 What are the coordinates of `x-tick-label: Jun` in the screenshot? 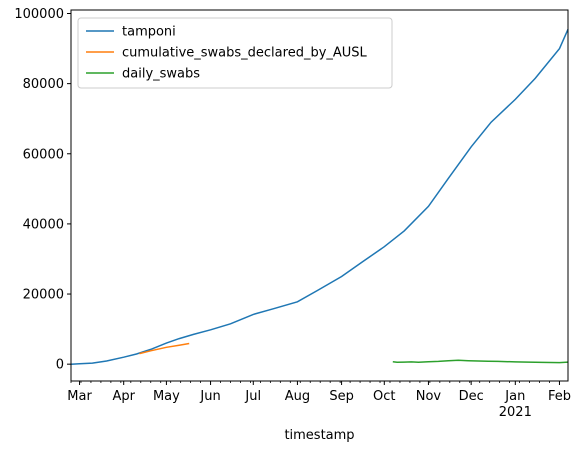 It's located at (209, 396).